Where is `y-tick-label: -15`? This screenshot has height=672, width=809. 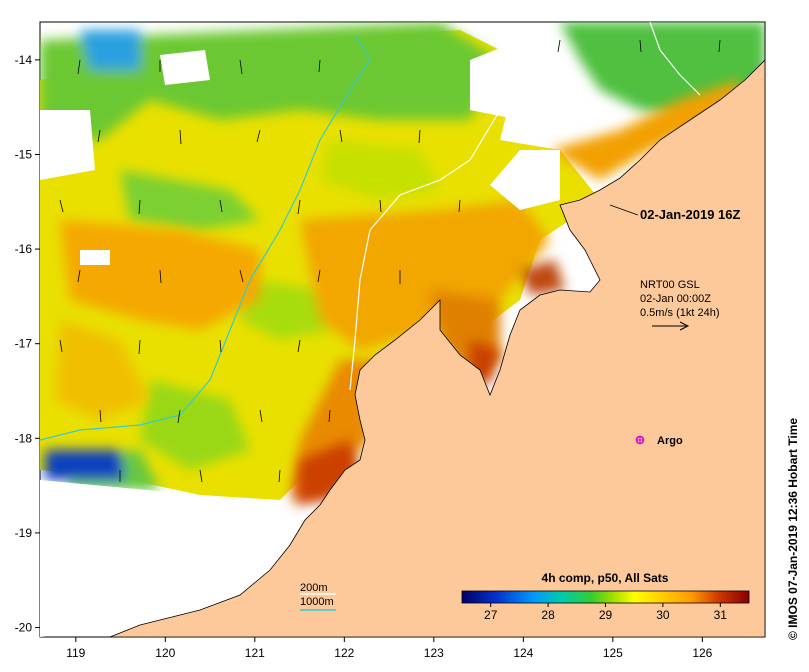 y-tick-label: -15 is located at coordinates (24, 154).